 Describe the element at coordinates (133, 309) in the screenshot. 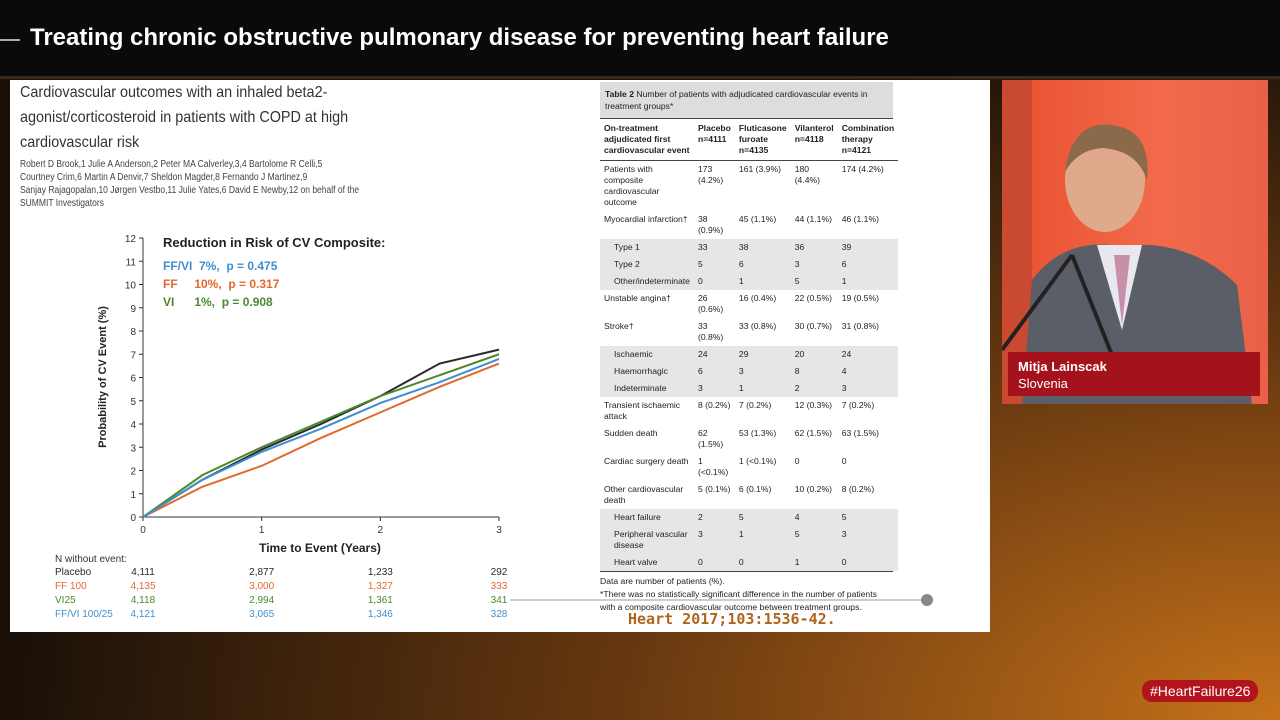

I see `y-tick-label: 9` at that location.